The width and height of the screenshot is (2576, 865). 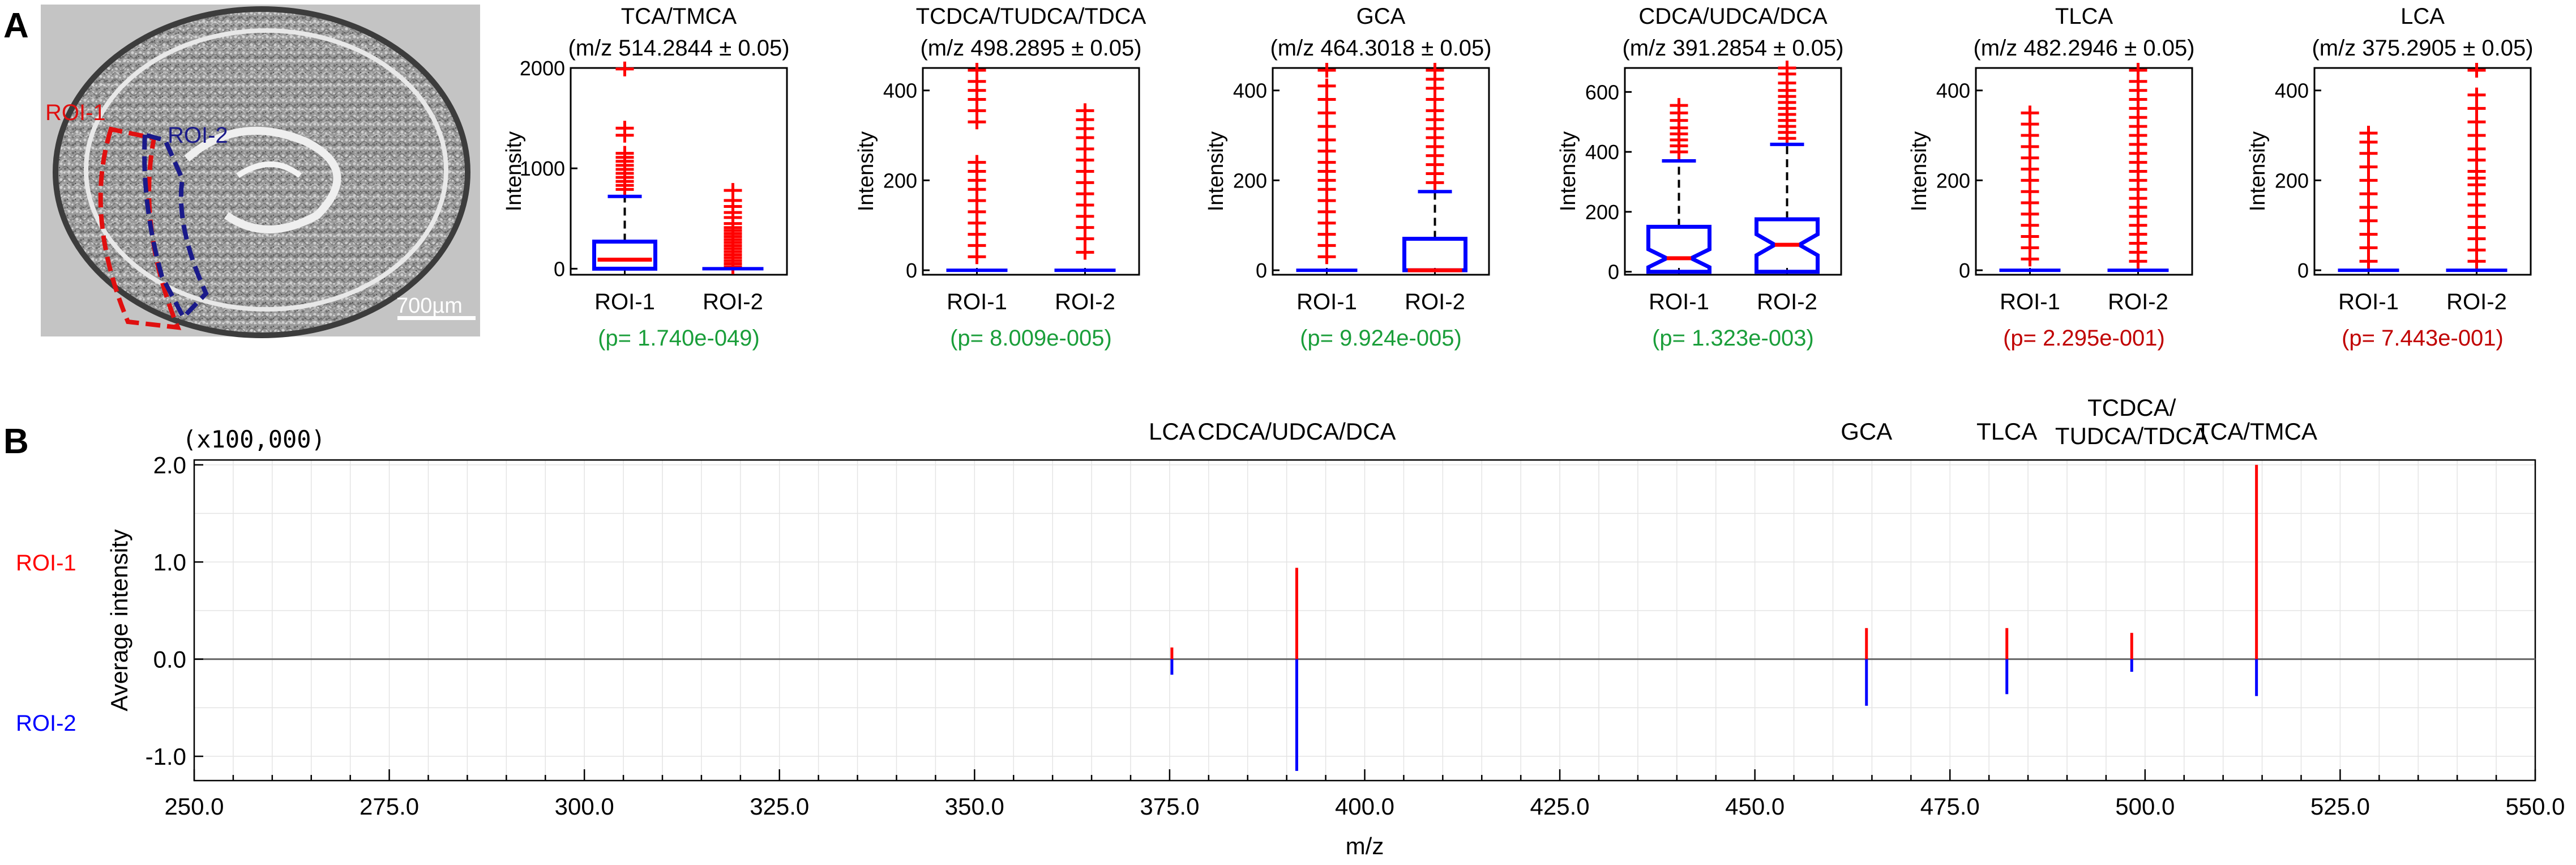 What do you see at coordinates (2083, 48) in the screenshot?
I see `boxplot-subtitle: (m/z 482.2946 ± 0.05)` at bounding box center [2083, 48].